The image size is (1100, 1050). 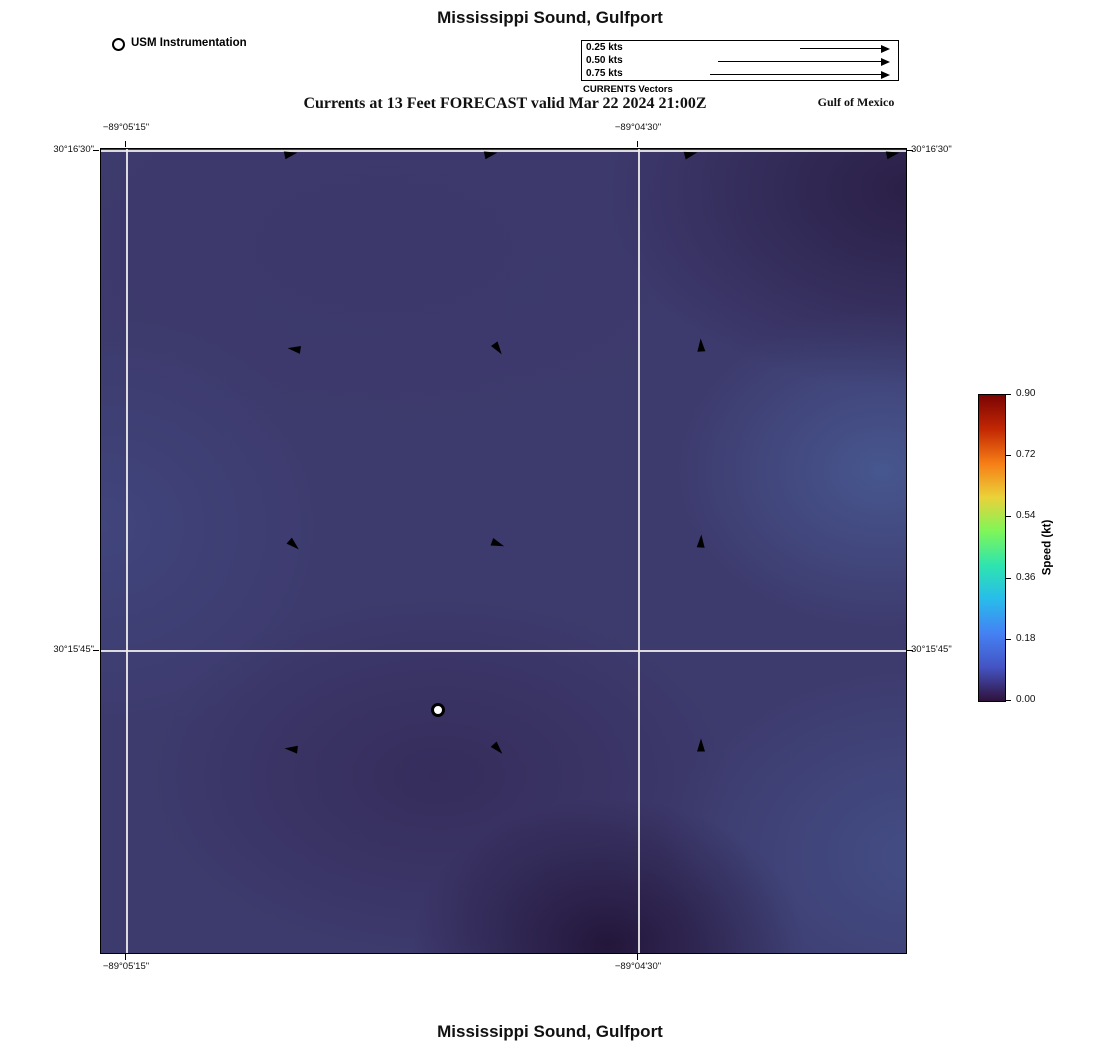 I want to click on vector-legend-rows: 0.25 kts 0.50 kts 0.75 kts, so click(x=740, y=61).